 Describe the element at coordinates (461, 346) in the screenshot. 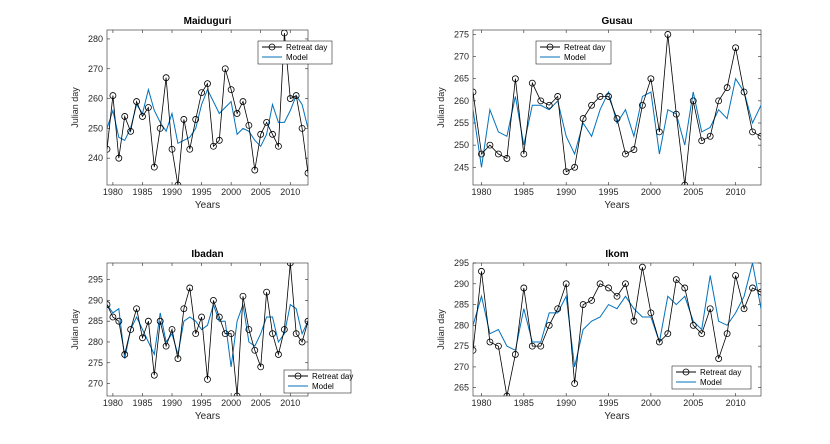

I see `y-tick-label: 275` at that location.